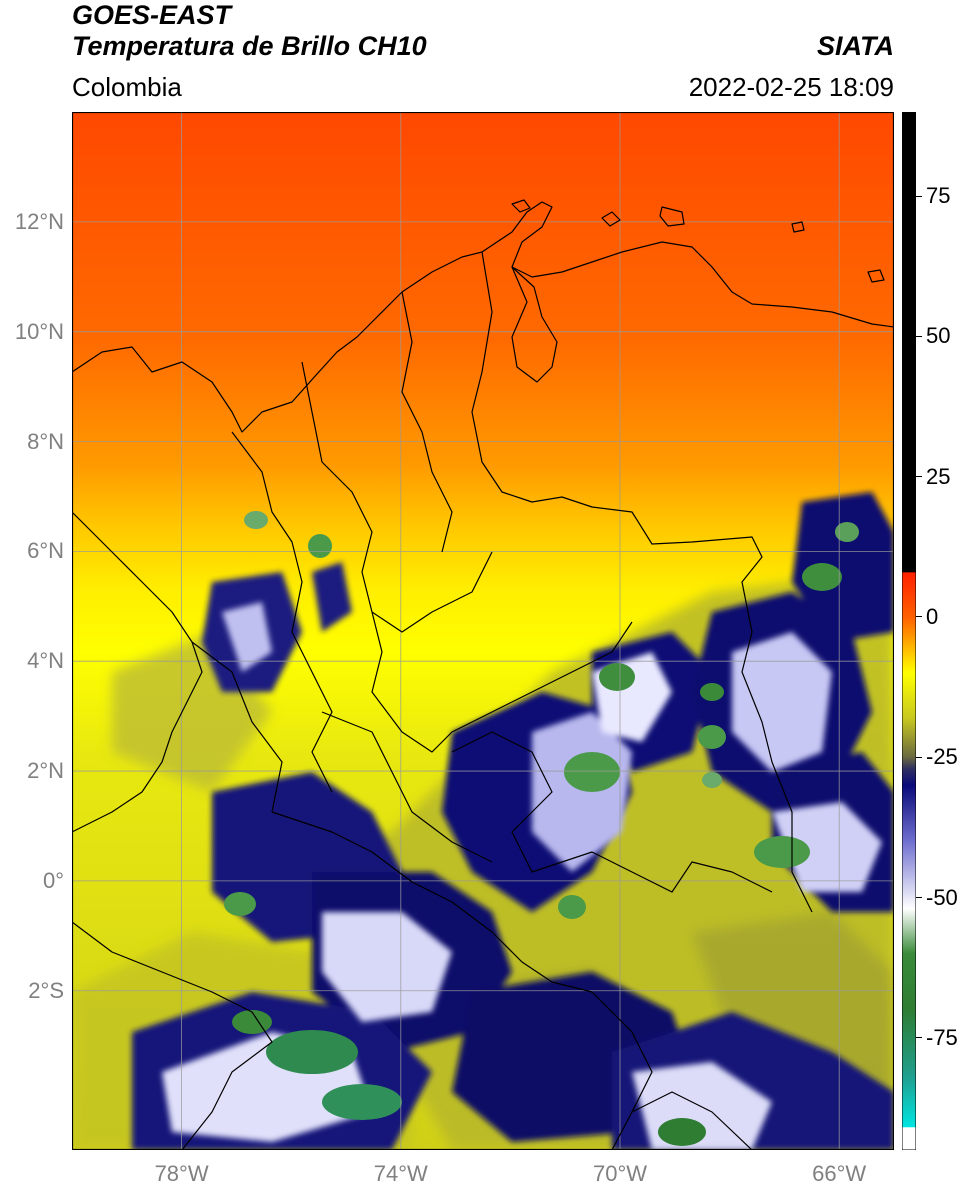 The height and width of the screenshot is (1190, 966). I want to click on peru-border, so click(172, 1035).